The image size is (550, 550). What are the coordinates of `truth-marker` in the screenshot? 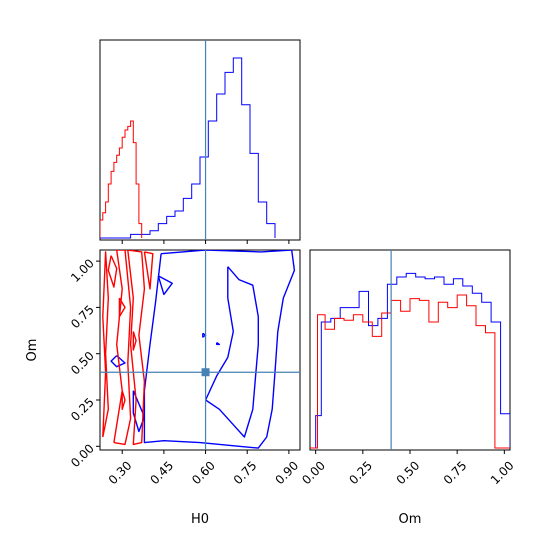 It's located at (205, 372).